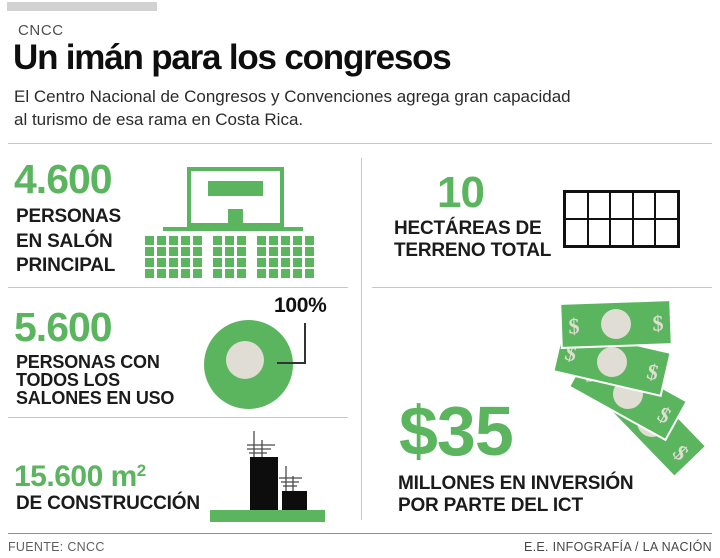 The width and height of the screenshot is (720, 558). I want to click on stat-salones-label-line1: PERSONAS CON, so click(88, 362).